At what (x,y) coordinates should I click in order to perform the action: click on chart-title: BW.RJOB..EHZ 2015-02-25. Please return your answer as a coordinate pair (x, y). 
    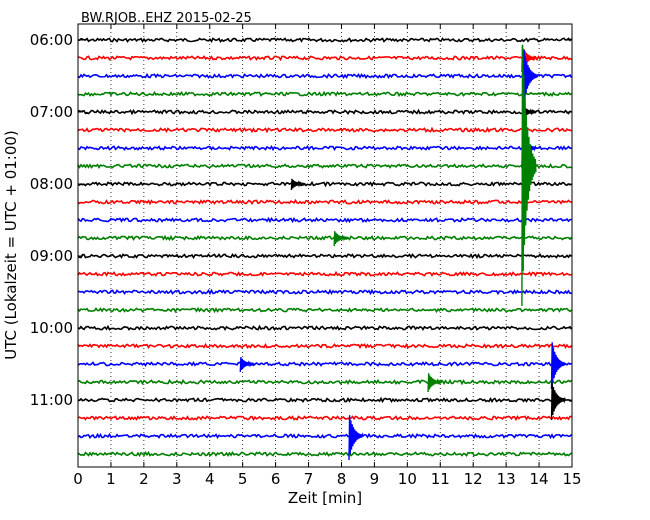
    Looking at the image, I should click on (166, 18).